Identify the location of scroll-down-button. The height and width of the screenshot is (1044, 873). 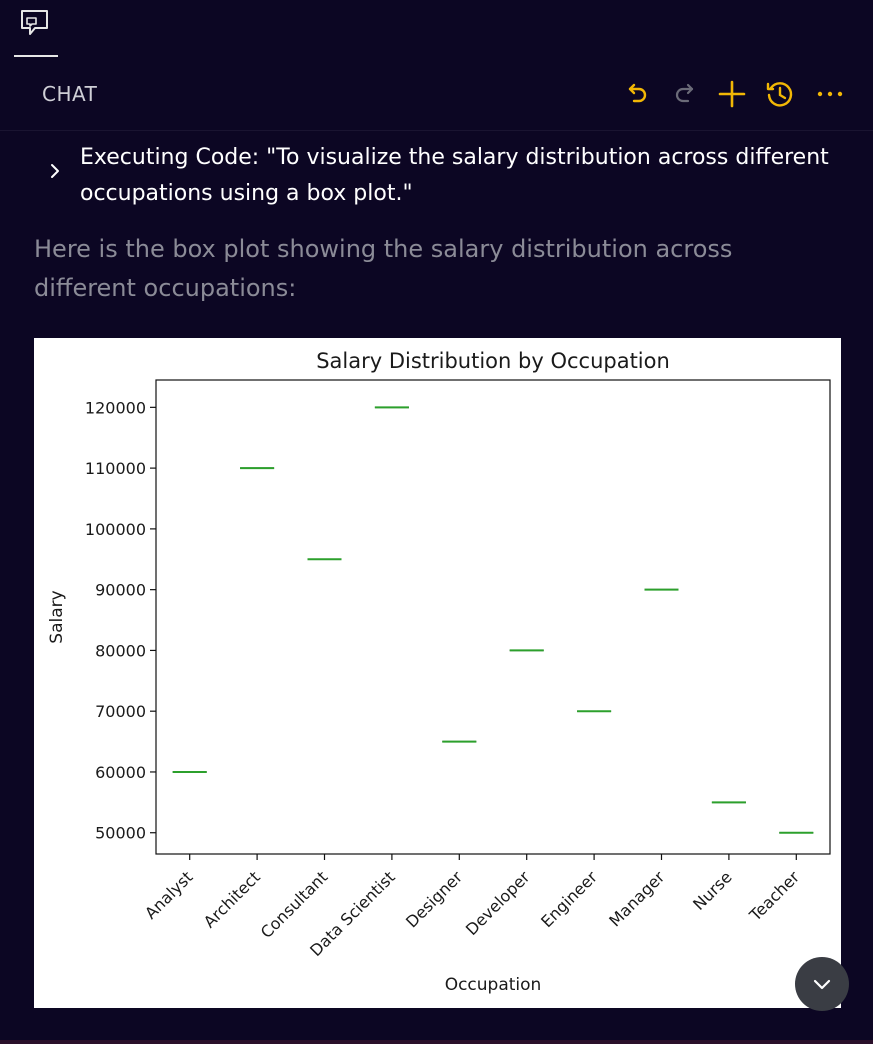
(822, 984).